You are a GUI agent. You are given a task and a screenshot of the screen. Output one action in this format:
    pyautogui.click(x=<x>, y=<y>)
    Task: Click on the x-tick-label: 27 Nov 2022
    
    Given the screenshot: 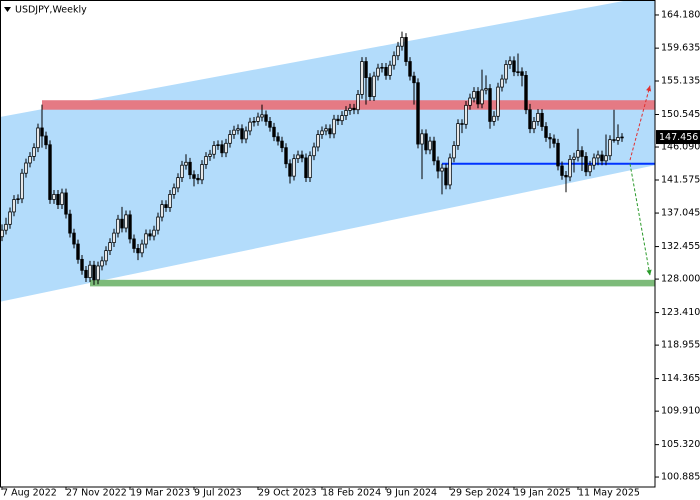 What is the action you would take?
    pyautogui.click(x=96, y=493)
    